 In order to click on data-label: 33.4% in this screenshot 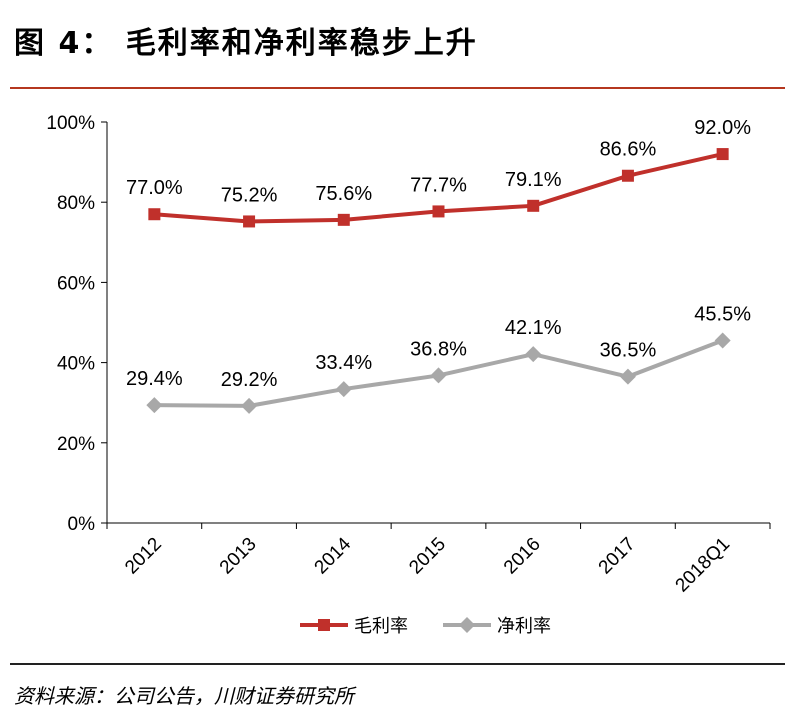, I will do `click(343, 363)`.